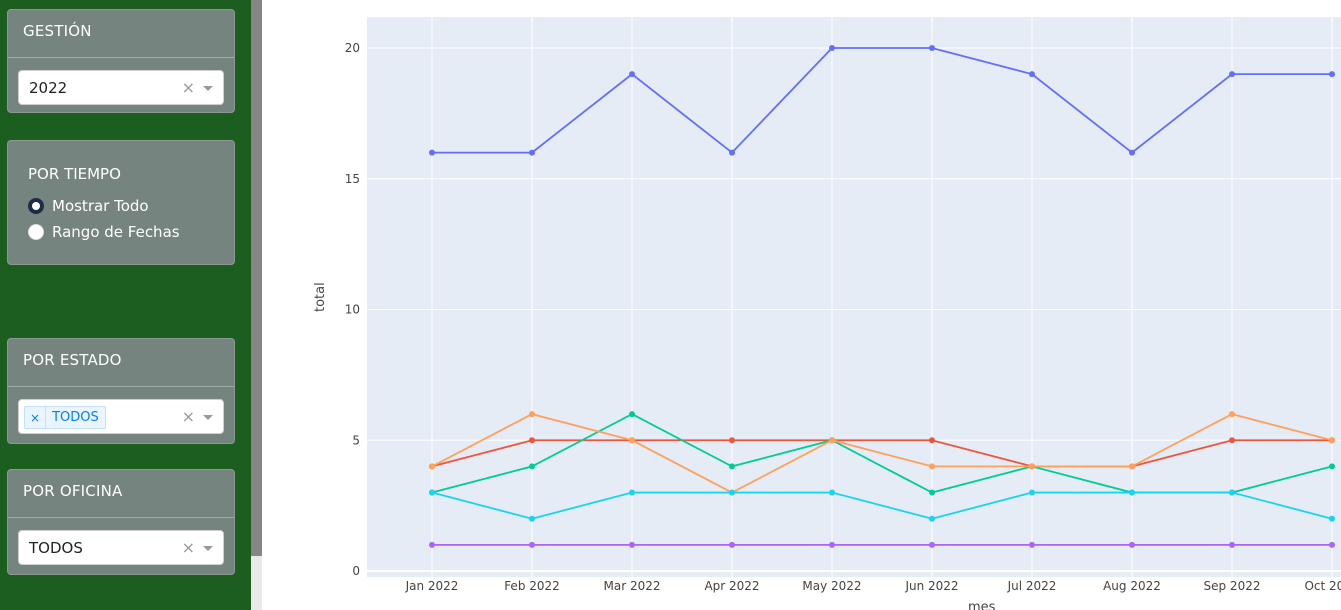 The height and width of the screenshot is (610, 1341). I want to click on estado-chevron-down-icon, so click(208, 417).